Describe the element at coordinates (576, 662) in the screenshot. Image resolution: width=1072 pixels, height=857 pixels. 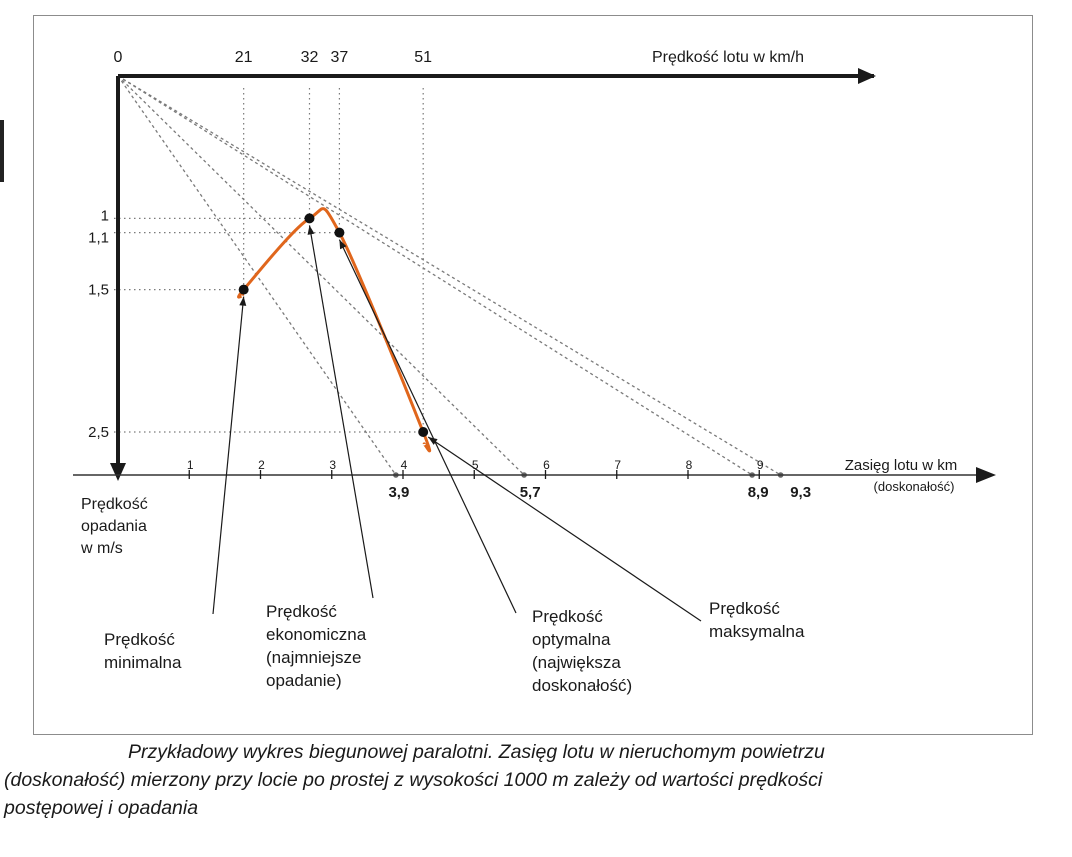
I see `annotation-2-line-2: (największa` at that location.